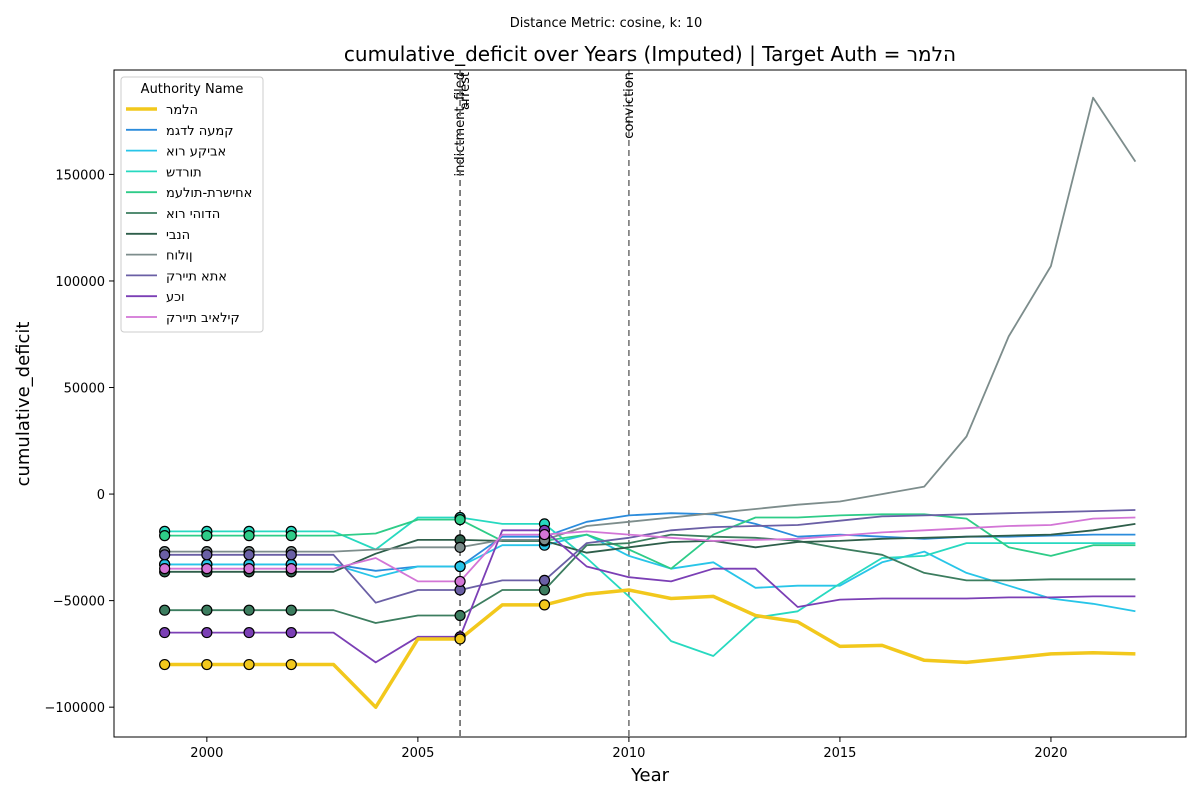 Image resolution: width=1200 pixels, height=800 pixels. I want to click on y-axis: −100000 −50000 0 50000 100000 150000, so click(79, 442).